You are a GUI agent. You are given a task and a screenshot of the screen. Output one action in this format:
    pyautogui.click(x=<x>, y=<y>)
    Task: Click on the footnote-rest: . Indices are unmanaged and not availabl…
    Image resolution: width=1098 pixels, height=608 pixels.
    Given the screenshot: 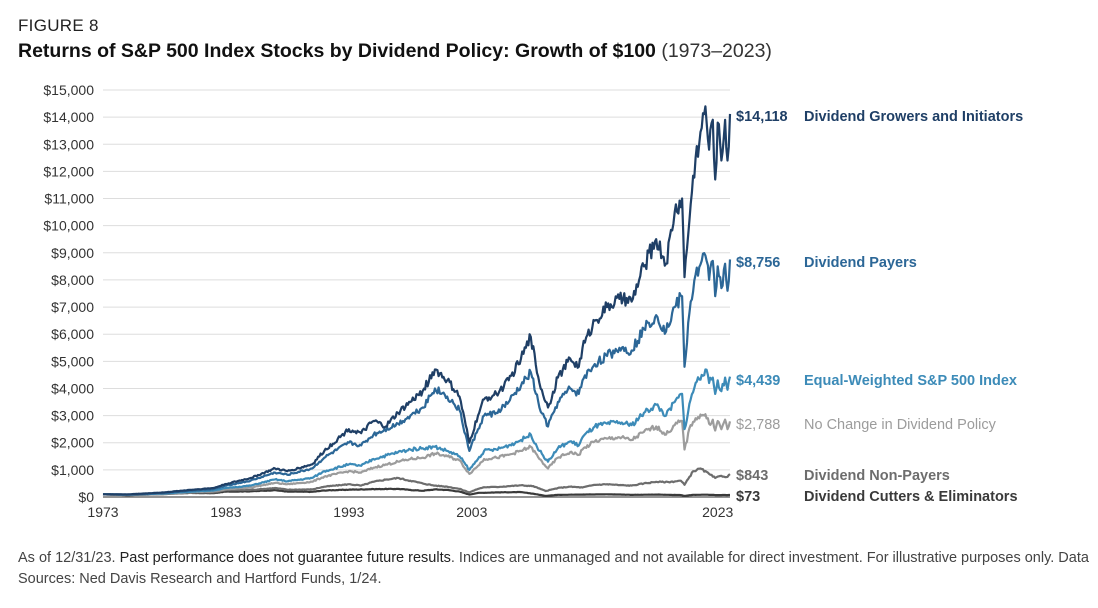 What is the action you would take?
    pyautogui.click(x=553, y=568)
    